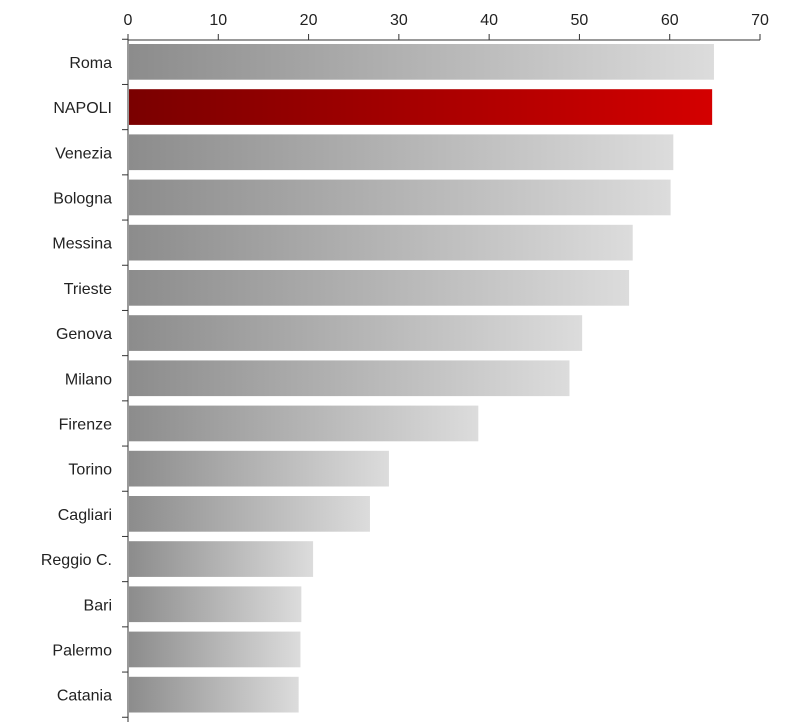 The height and width of the screenshot is (727, 788). I want to click on category-label: Roma, so click(90, 63).